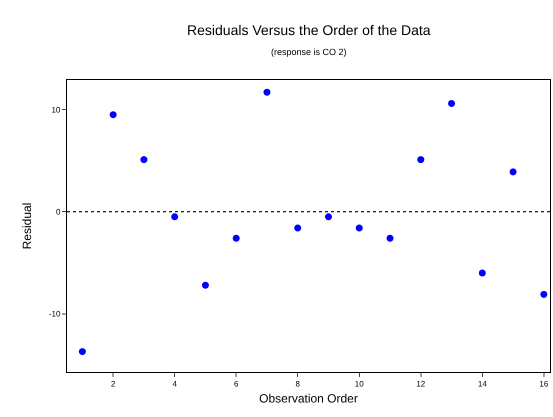 Image resolution: width=553 pixels, height=417 pixels. Describe the element at coordinates (308, 399) in the screenshot. I see `x-axis-title: Observation Order` at that location.